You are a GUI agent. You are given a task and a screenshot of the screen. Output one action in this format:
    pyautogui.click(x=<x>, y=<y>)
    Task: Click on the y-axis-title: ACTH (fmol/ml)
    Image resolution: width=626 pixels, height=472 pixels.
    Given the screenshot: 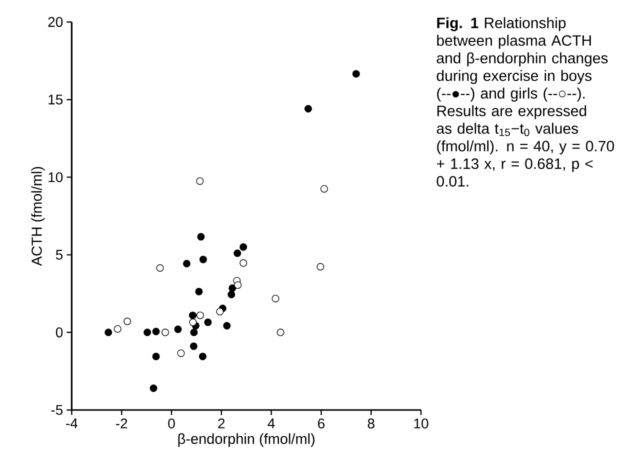 What is the action you would take?
    pyautogui.click(x=38, y=216)
    